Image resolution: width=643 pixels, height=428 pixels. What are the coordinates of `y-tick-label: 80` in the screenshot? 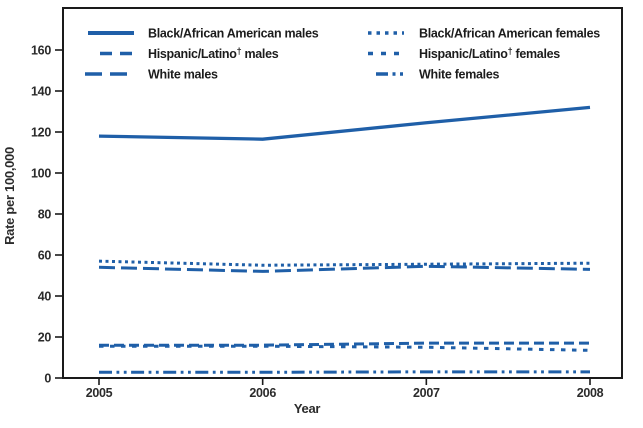 It's located at (45, 215).